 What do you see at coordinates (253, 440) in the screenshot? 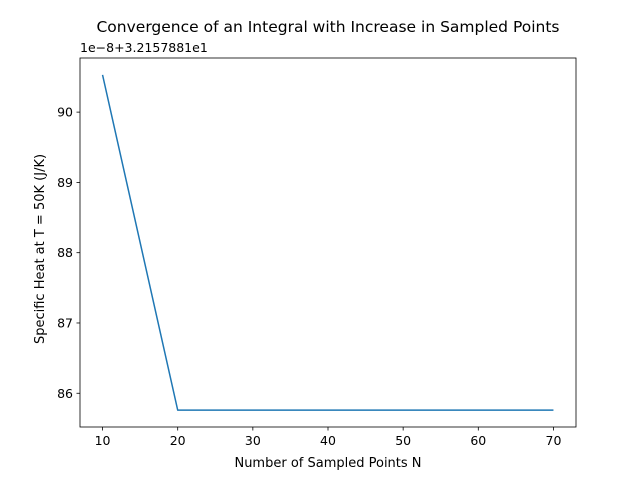
I see `x-tick-label-30: 30` at bounding box center [253, 440].